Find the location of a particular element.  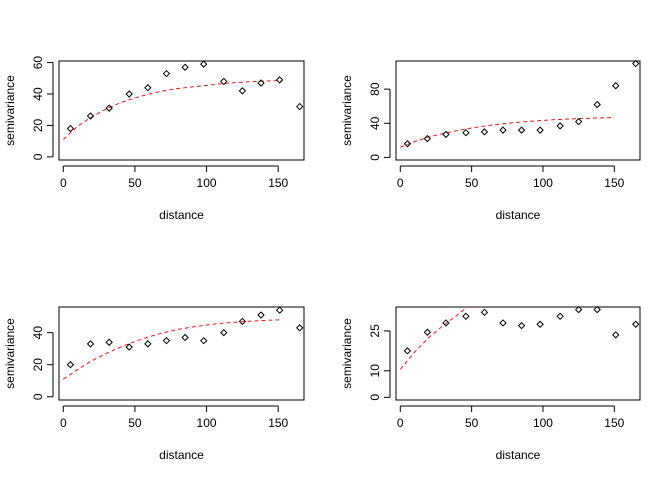

chart-panel-3: 0 50 100 150 distance 0 20 40 semivariance is located at coordinates (154, 384).